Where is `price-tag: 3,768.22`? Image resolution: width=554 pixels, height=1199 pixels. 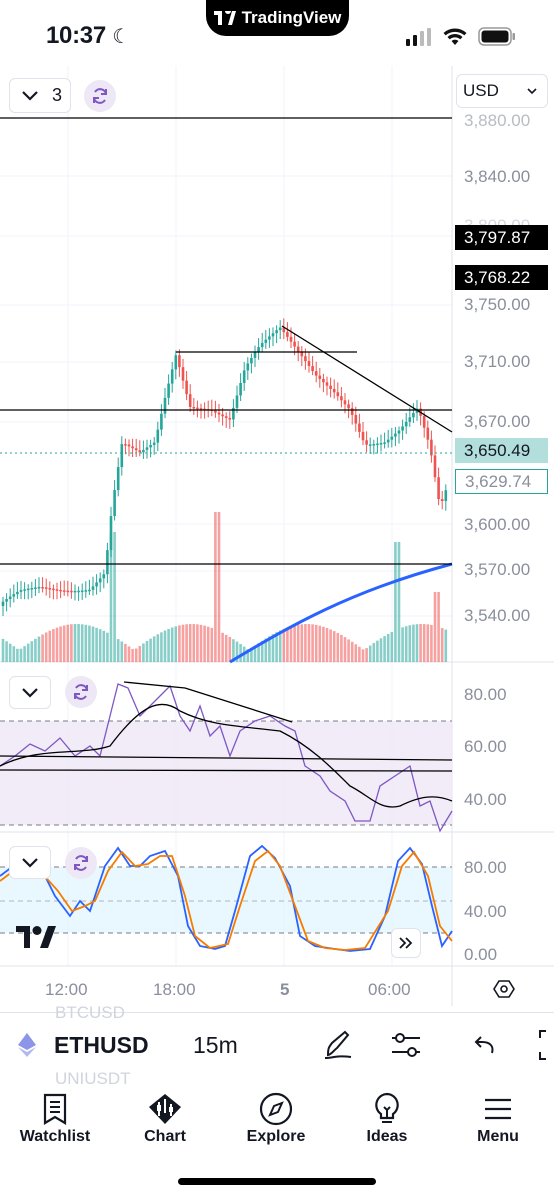 price-tag: 3,768.22 is located at coordinates (501, 277).